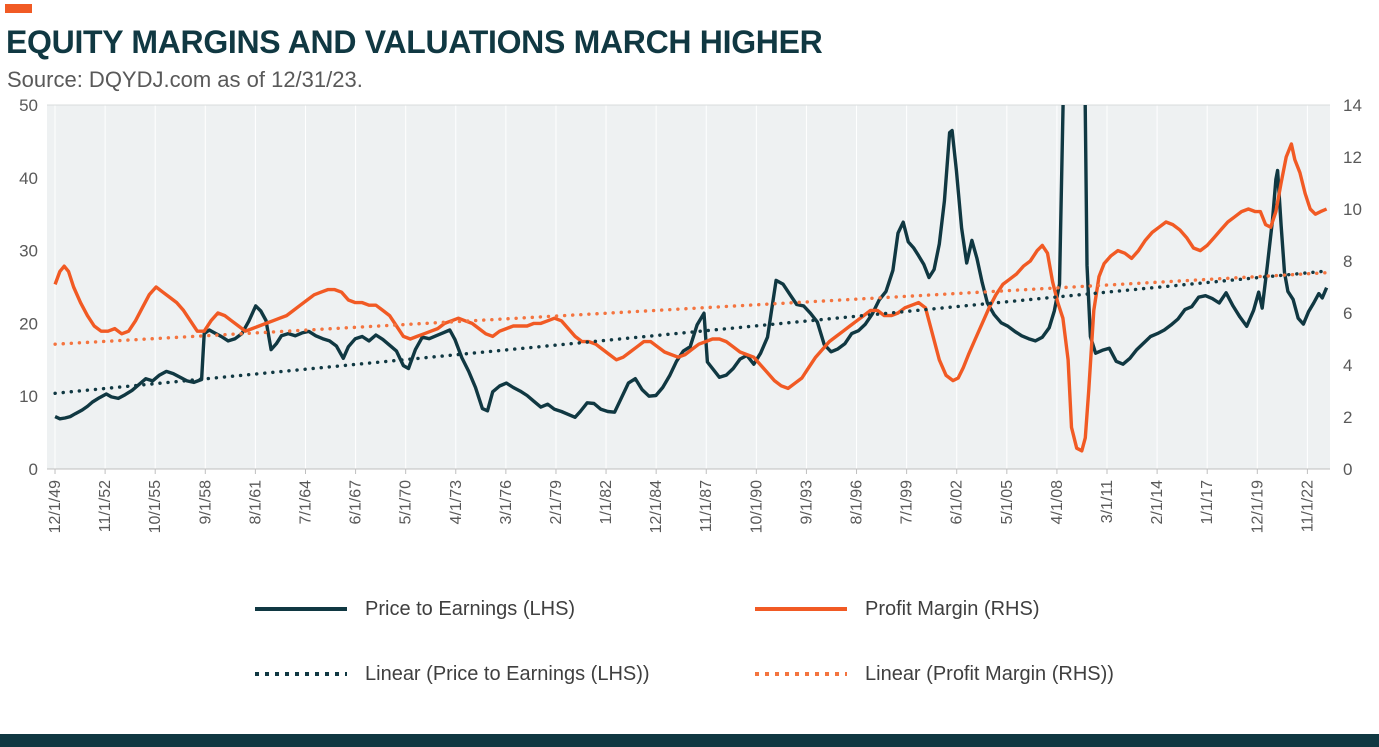 Image resolution: width=1379 pixels, height=747 pixels. Describe the element at coordinates (406, 501) in the screenshot. I see `x-axis-label: 5/1/70` at that location.